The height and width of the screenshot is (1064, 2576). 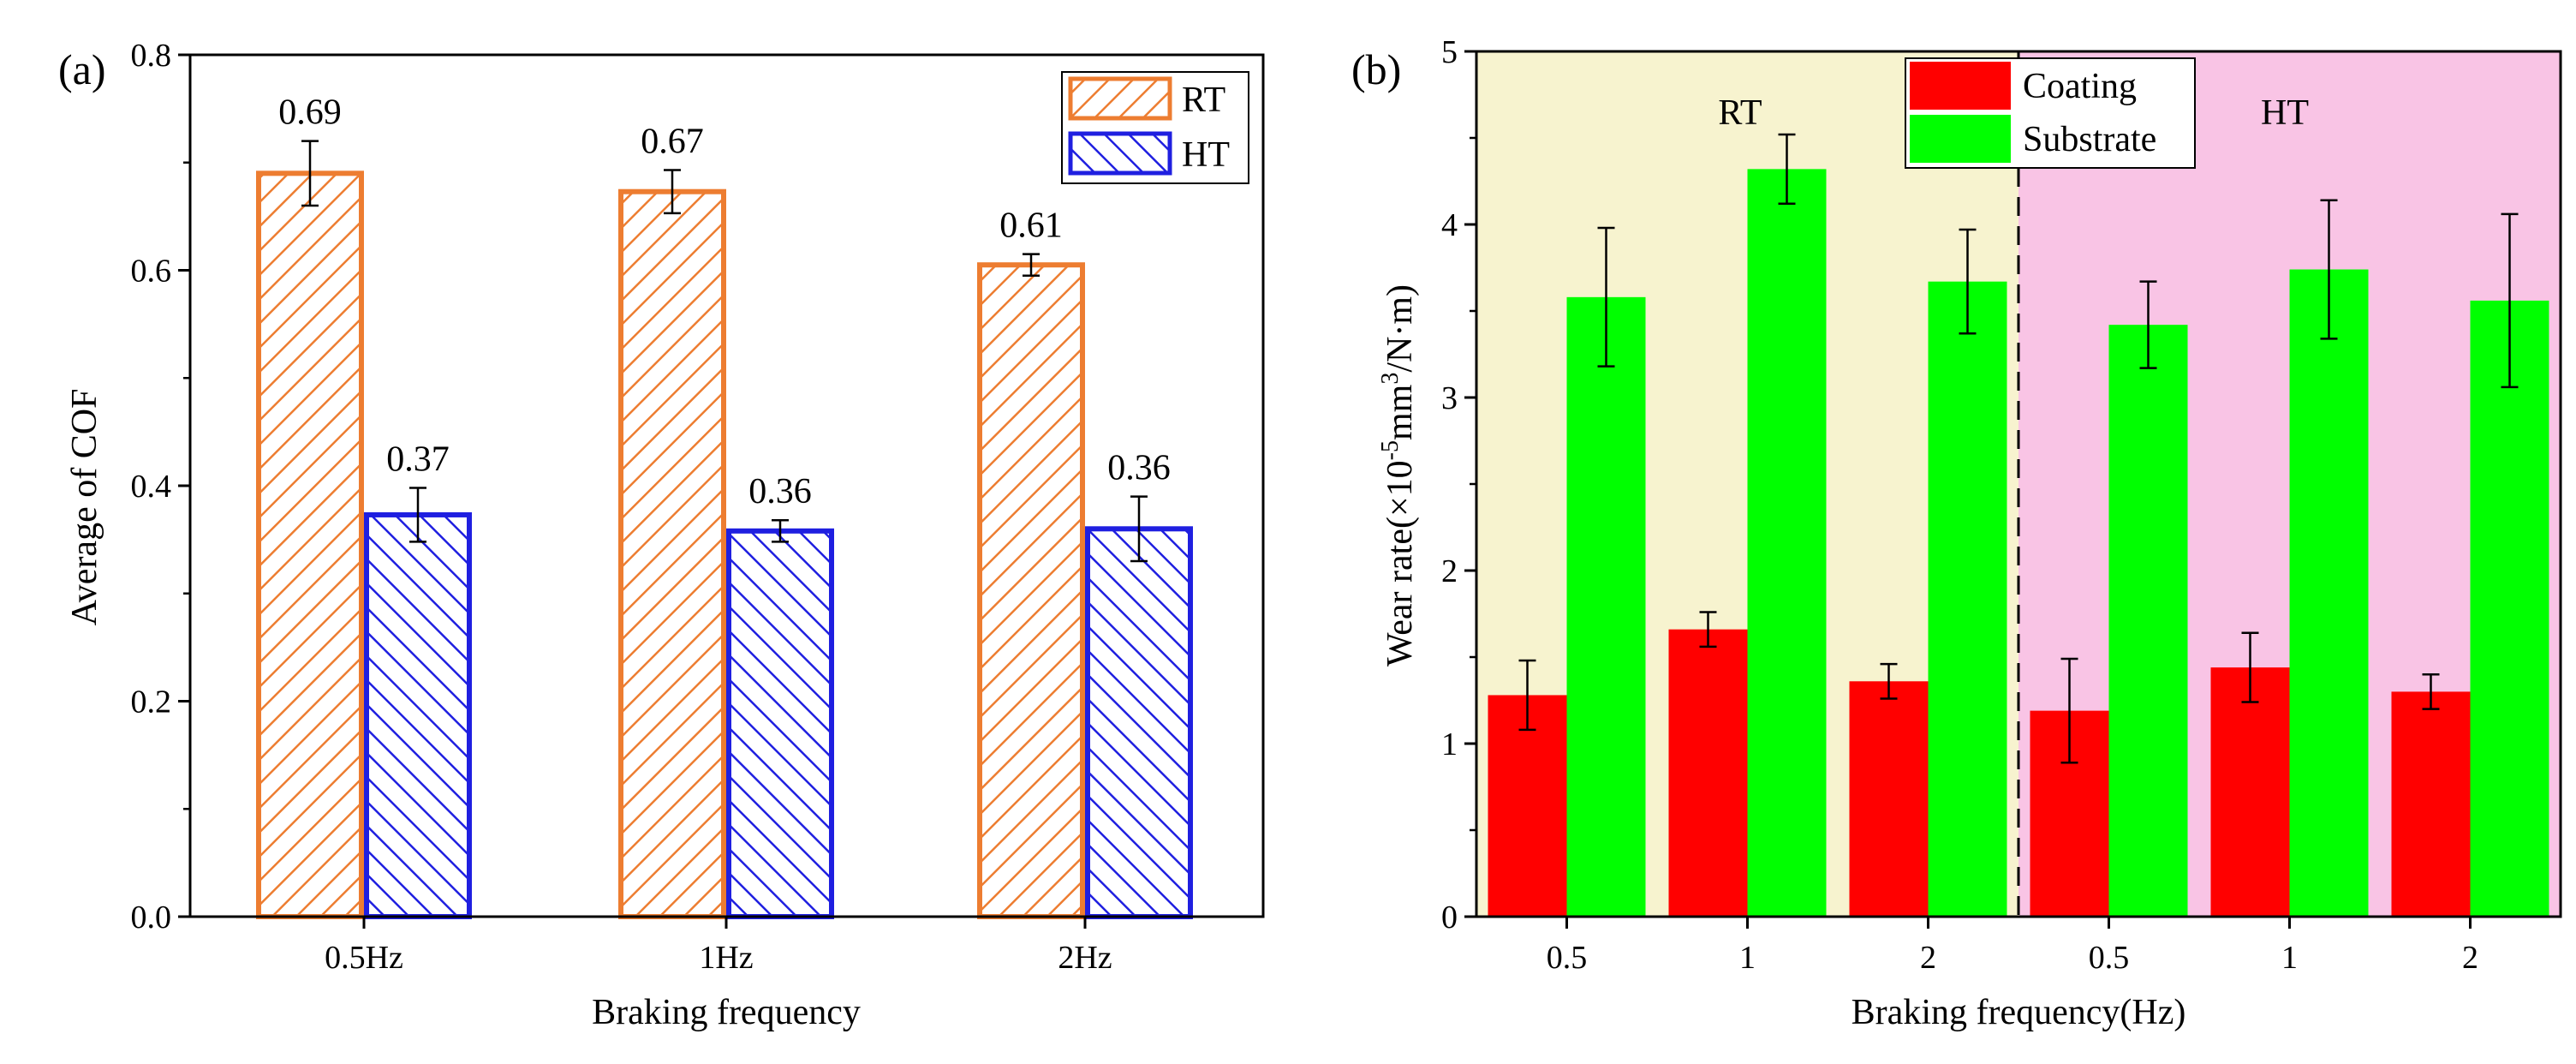 I want to click on ytick-label-a-0: 0.0, so click(x=151, y=918).